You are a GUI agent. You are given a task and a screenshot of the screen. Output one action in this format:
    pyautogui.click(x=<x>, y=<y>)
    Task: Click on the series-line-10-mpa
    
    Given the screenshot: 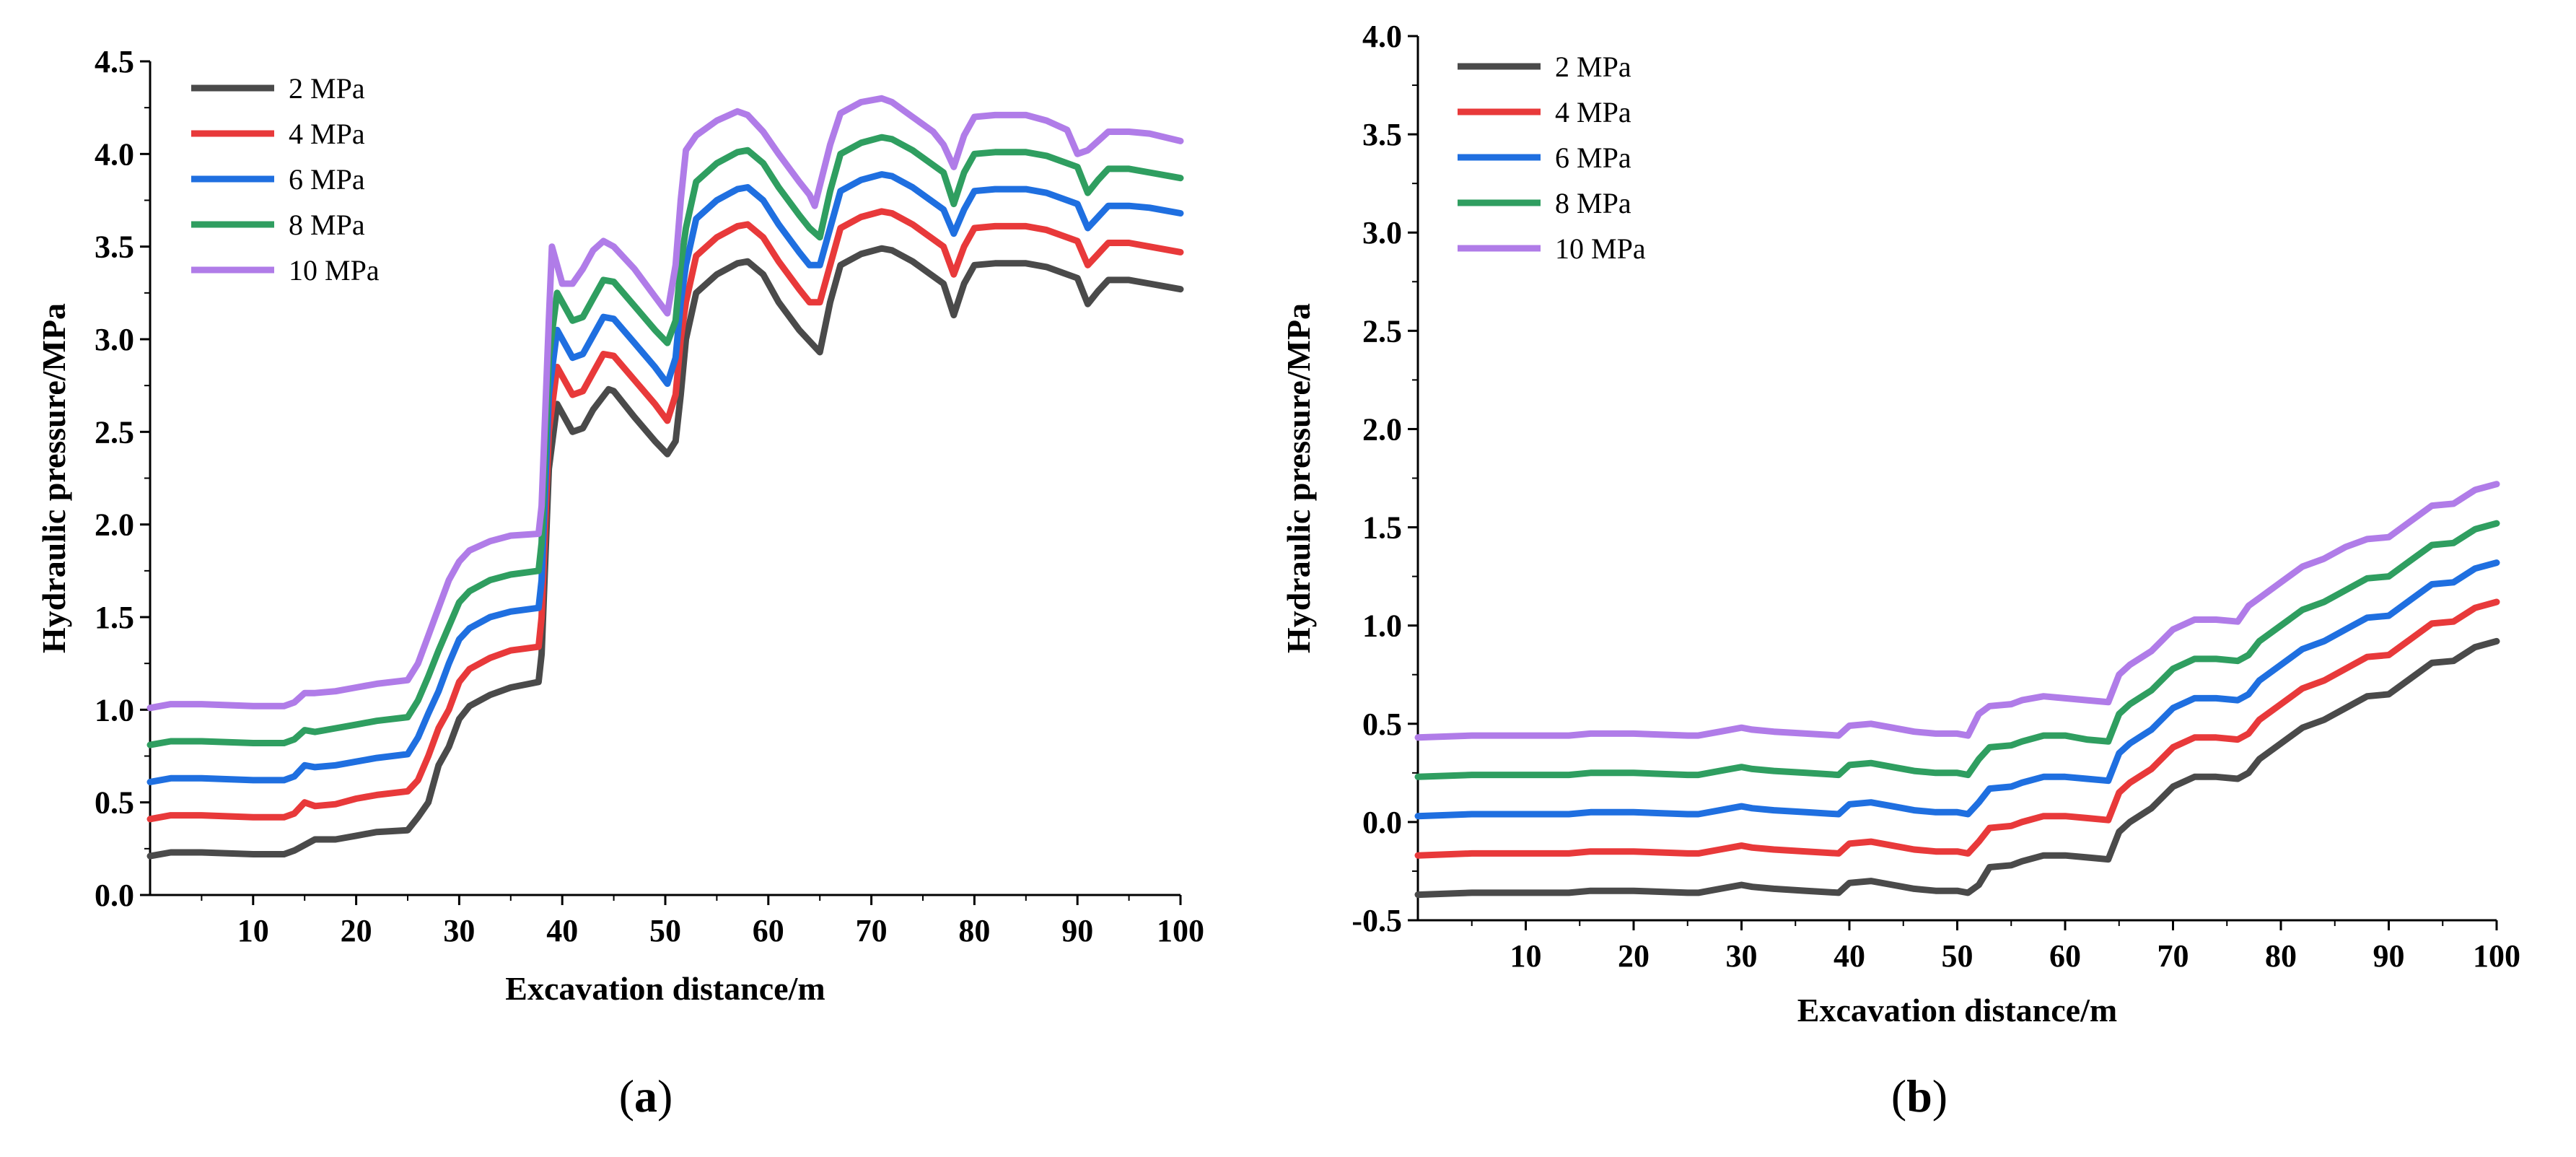 What is the action you would take?
    pyautogui.click(x=1957, y=611)
    